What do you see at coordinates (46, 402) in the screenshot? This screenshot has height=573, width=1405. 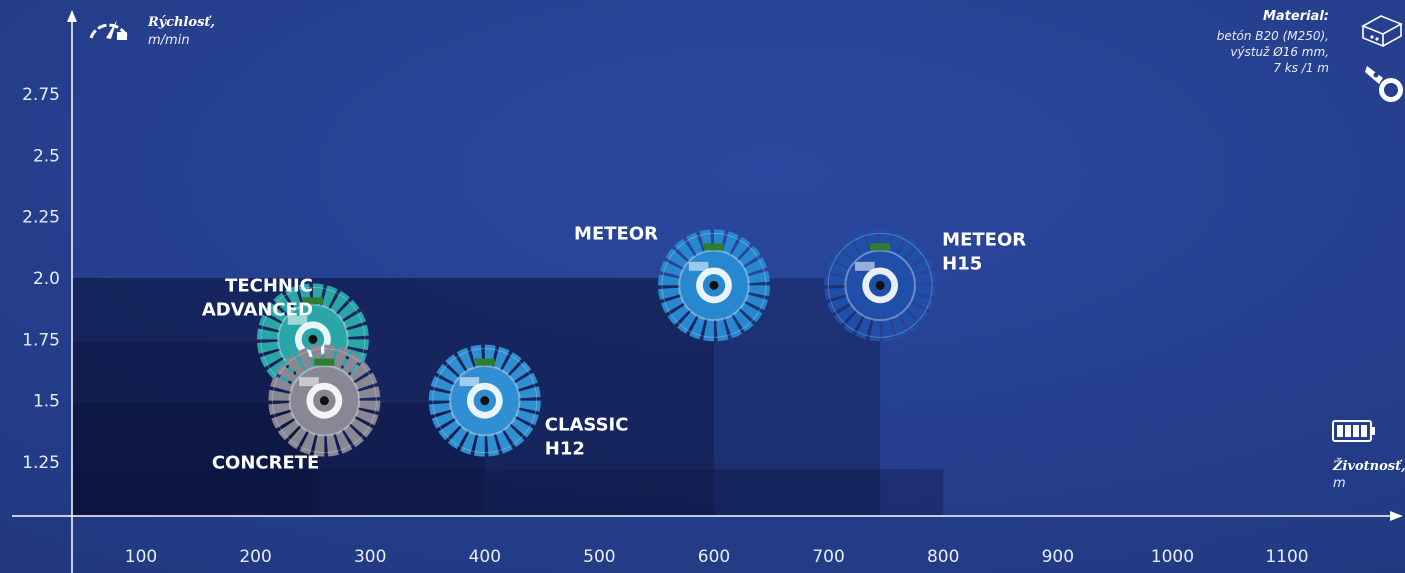 I see `y-tick-label: 1.5` at bounding box center [46, 402].